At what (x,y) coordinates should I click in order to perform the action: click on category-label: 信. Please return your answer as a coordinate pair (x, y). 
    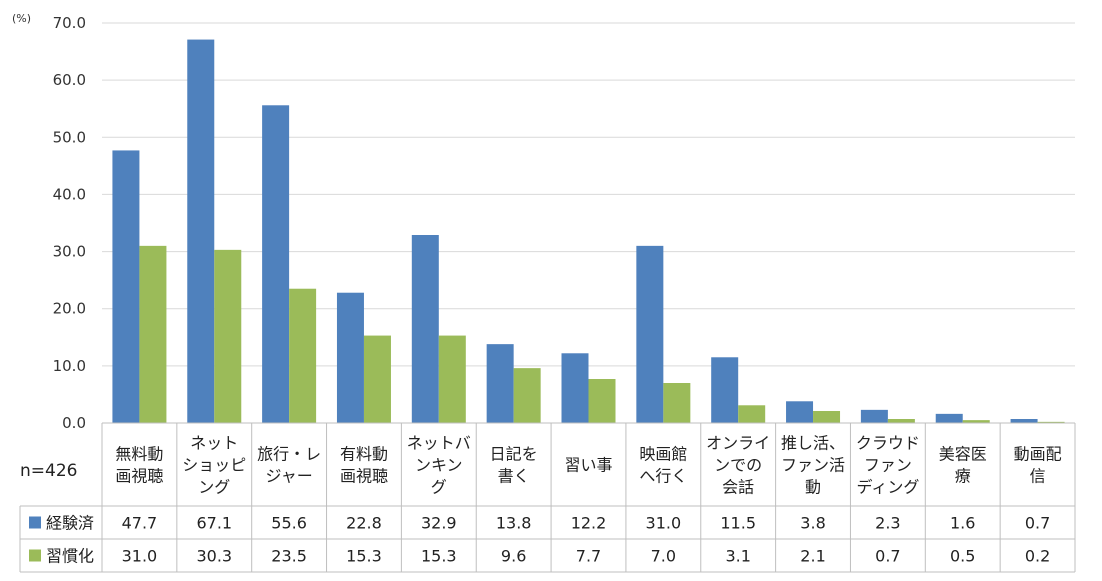
    Looking at the image, I should click on (1038, 476).